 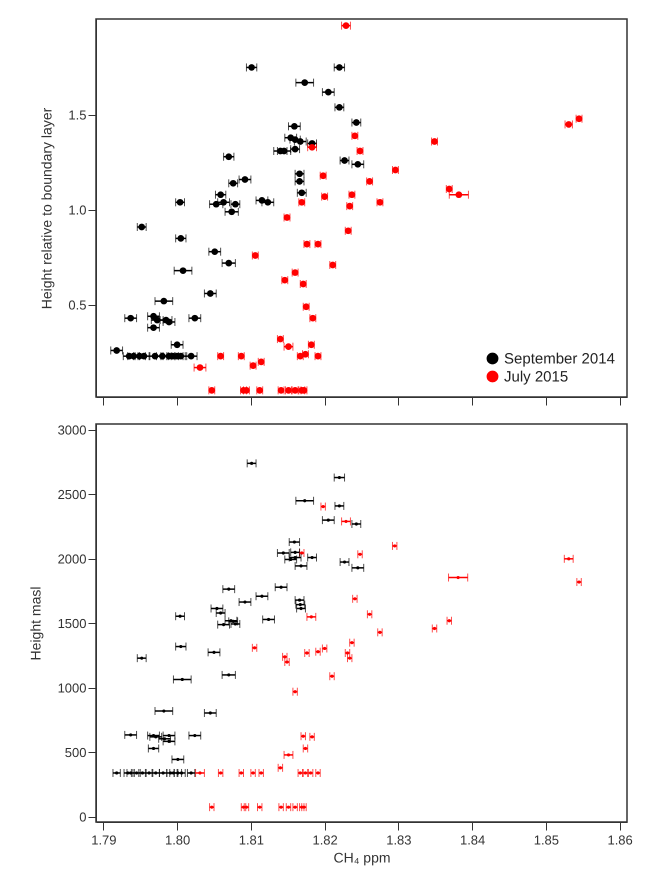 What do you see at coordinates (177, 840) in the screenshot?
I see `x-tick-label: 1.80` at bounding box center [177, 840].